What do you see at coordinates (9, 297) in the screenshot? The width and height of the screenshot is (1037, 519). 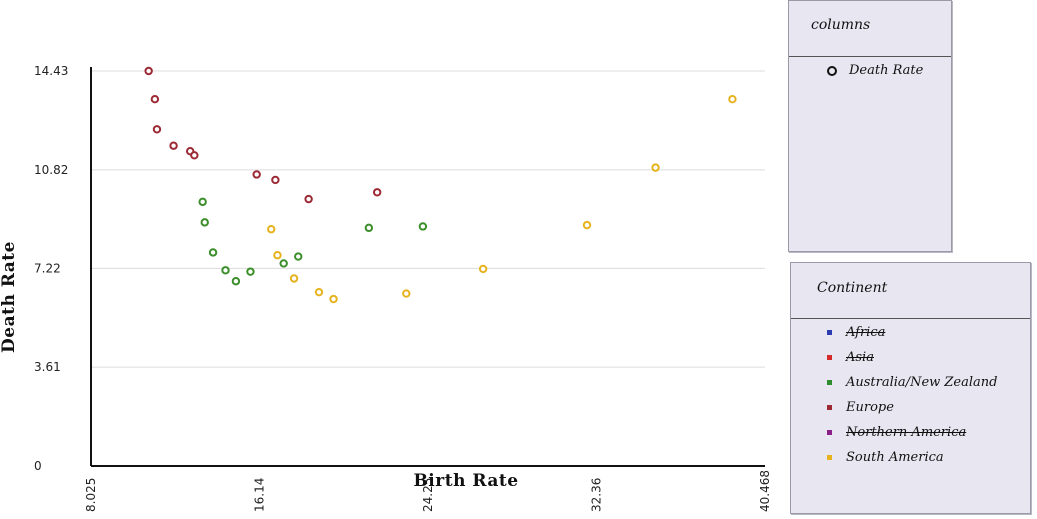 I see `y-axis-title: Death Rate` at bounding box center [9, 297].